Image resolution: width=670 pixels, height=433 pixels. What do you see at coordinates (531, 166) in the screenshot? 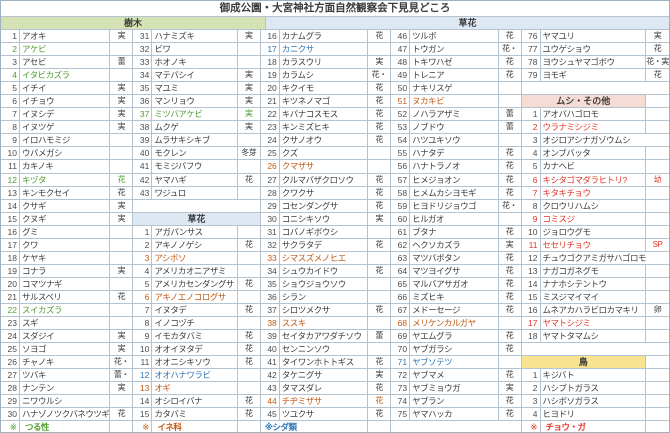
I see `row-number-cell: 5` at bounding box center [531, 166].